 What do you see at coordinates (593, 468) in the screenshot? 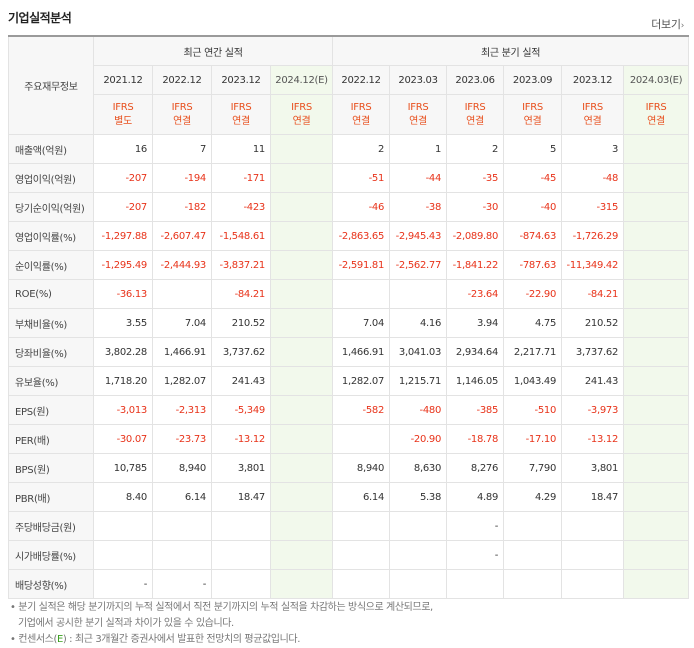
I see `table-cell: 3,801` at bounding box center [593, 468].